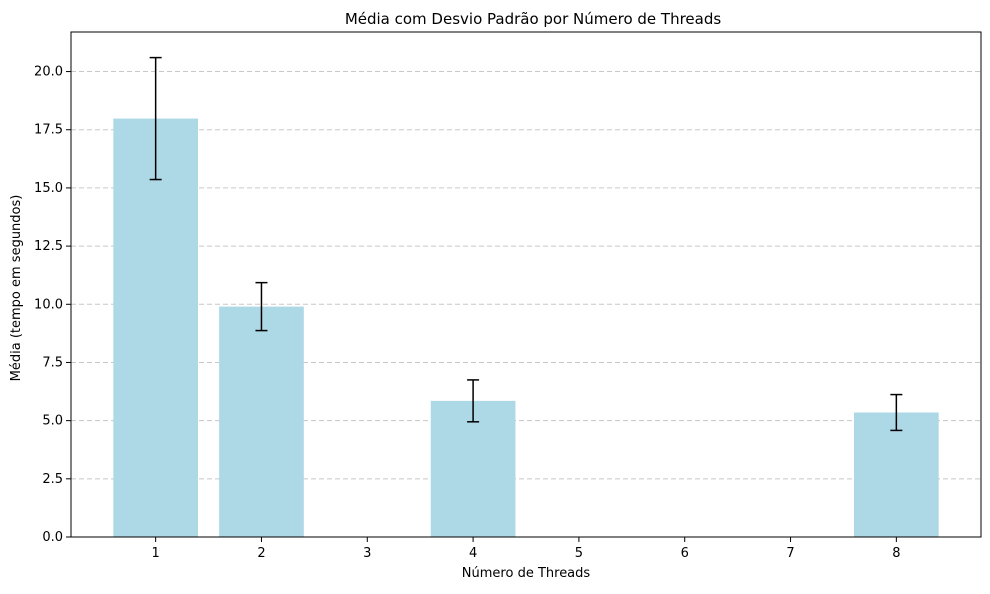 The image size is (990, 594). I want to click on y-tick-label: 10.0, so click(48, 304).